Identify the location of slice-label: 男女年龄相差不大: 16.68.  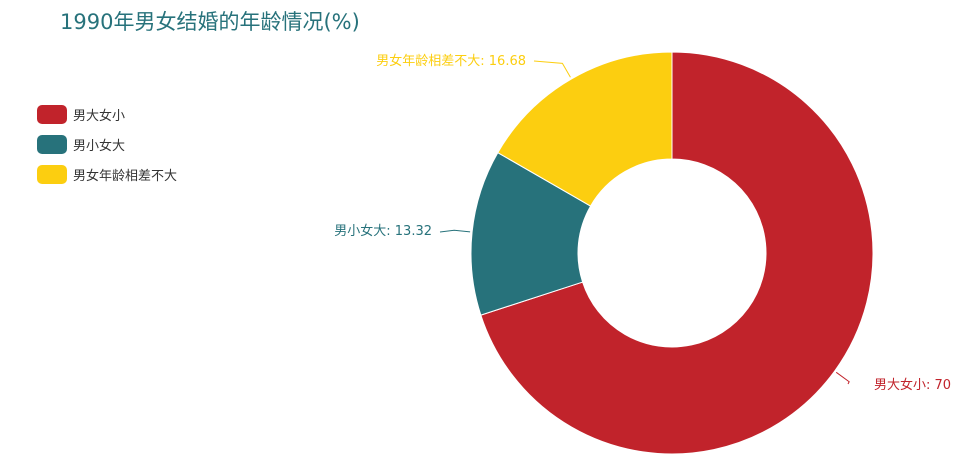
(451, 61).